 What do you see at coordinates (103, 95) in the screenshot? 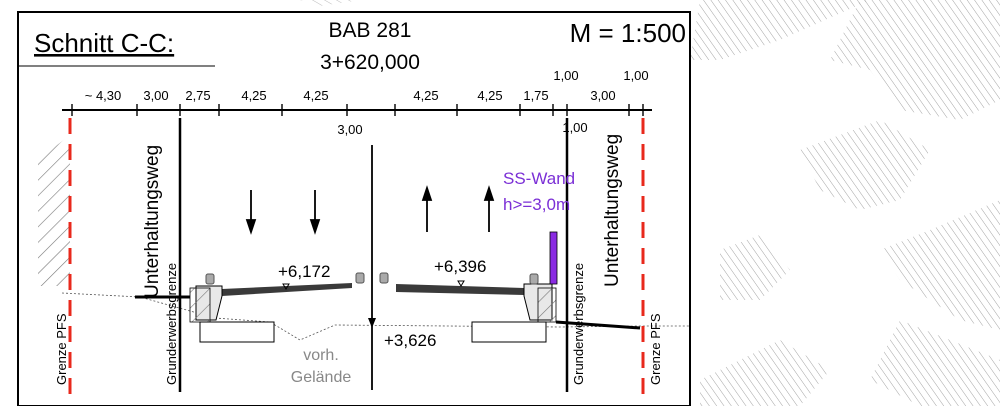
I see `dim-label: ~ 4,30` at bounding box center [103, 95].